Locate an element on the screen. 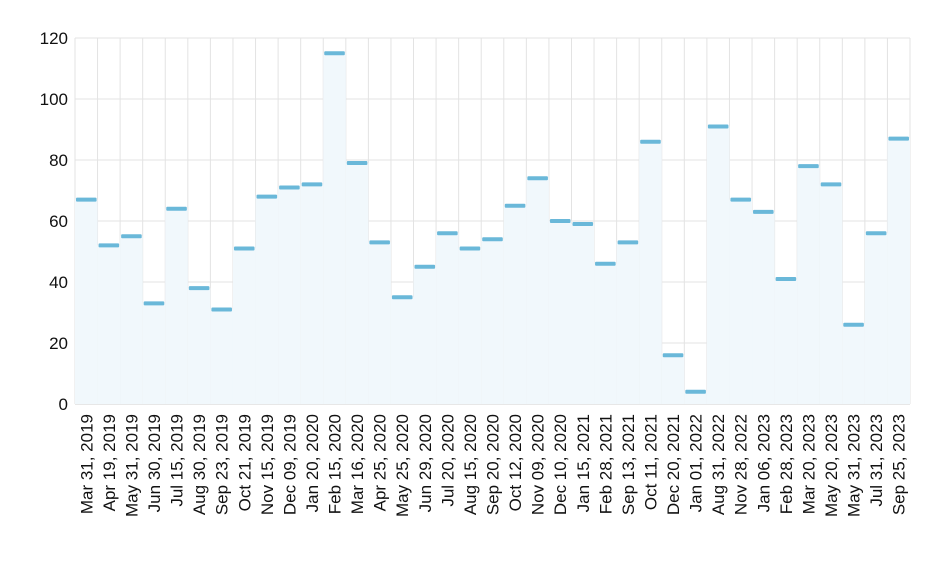 This screenshot has width=942, height=580. y-tick-label: 80 is located at coordinates (58, 160).